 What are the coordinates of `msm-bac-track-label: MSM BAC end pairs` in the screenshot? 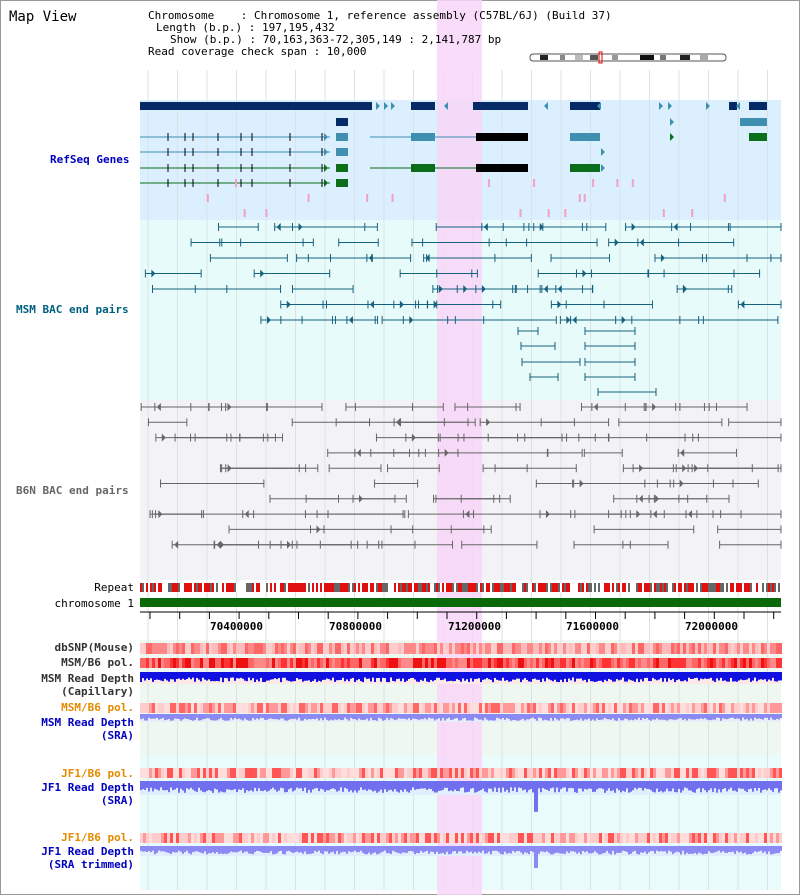 It's located at (72, 309).